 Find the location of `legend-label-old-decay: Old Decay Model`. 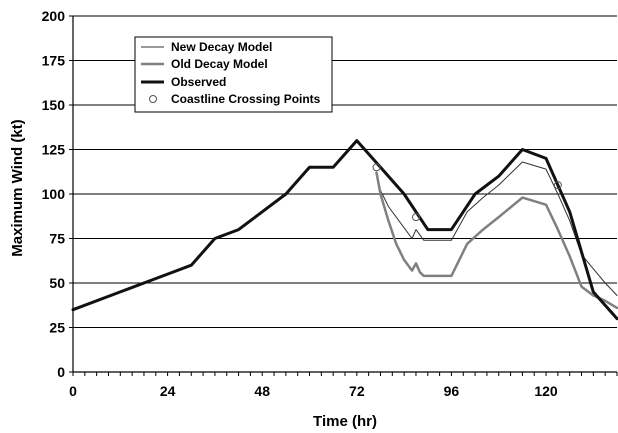

legend-label-old-decay: Old Decay Model is located at coordinates (219, 64).